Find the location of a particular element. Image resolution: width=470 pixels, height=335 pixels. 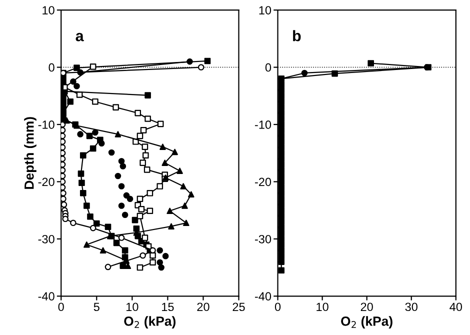

x-tick-label: 30 is located at coordinates (411, 307).